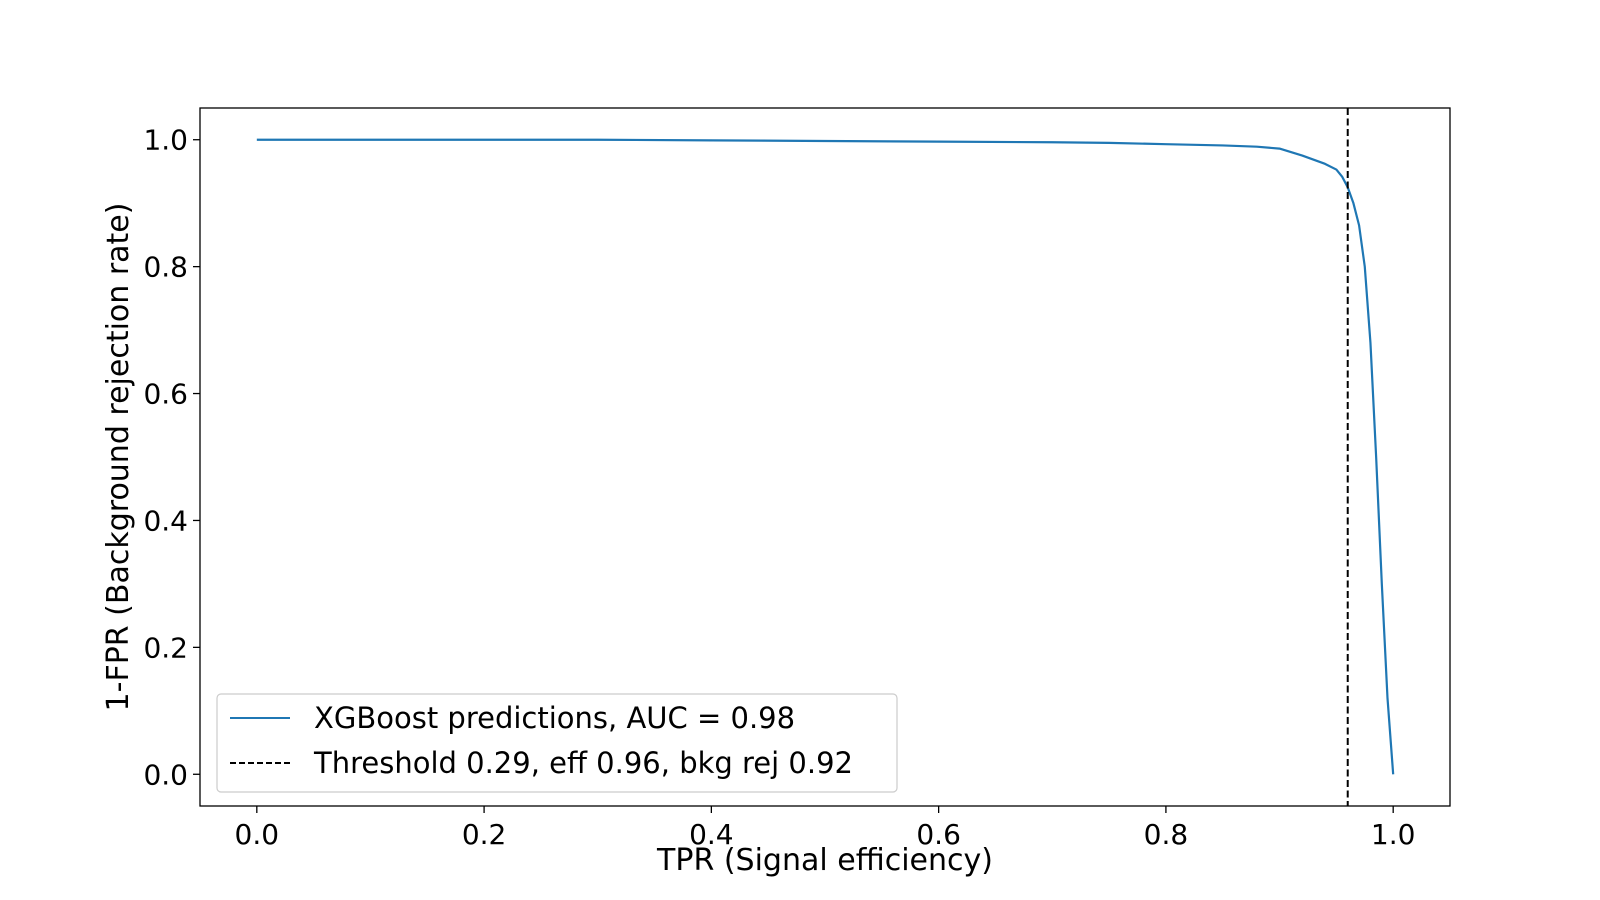 Image resolution: width=1600 pixels, height=900 pixels. I want to click on x-tick-label: 0.2, so click(484, 834).